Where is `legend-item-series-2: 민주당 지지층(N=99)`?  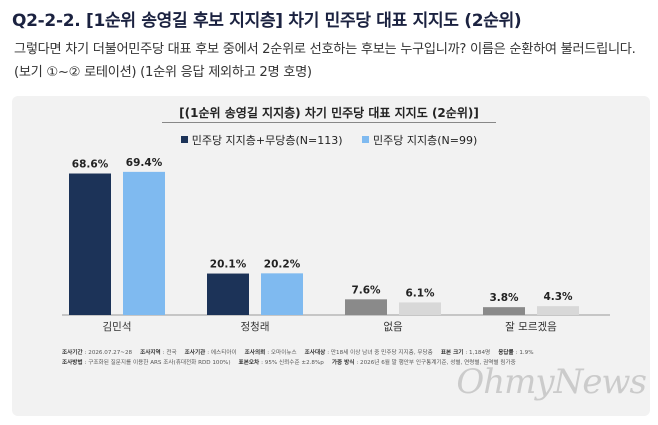 legend-item-series-2: 민주당 지지층(N=99) is located at coordinates (419, 140).